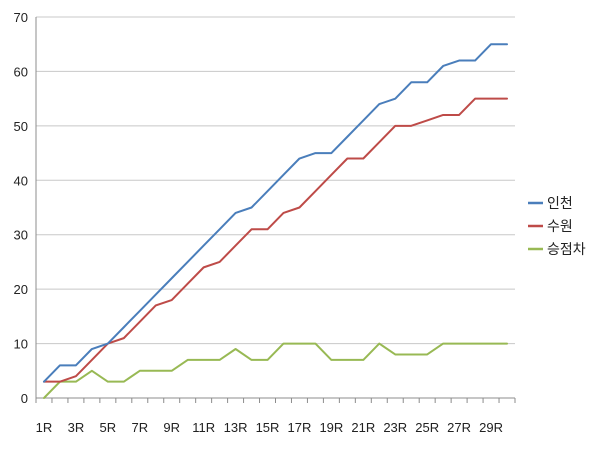 Image resolution: width=600 pixels, height=450 pixels. I want to click on legend-item: 승점차, so click(557, 250).